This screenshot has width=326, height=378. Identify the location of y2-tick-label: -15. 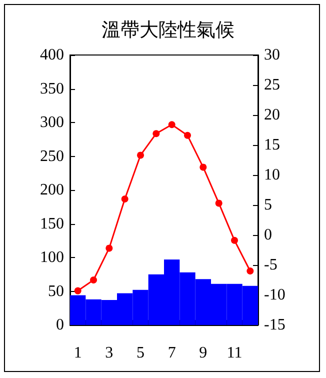
(275, 325).